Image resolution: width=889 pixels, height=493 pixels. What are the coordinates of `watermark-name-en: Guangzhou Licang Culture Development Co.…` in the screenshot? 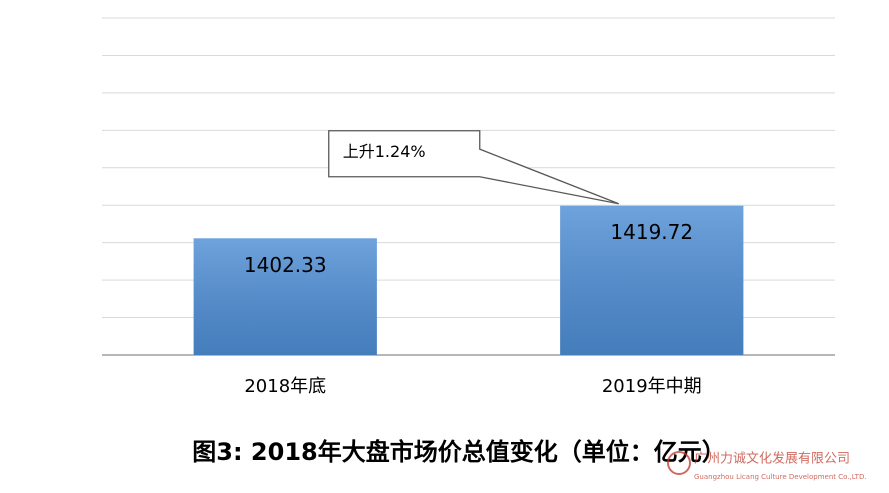 It's located at (780, 477).